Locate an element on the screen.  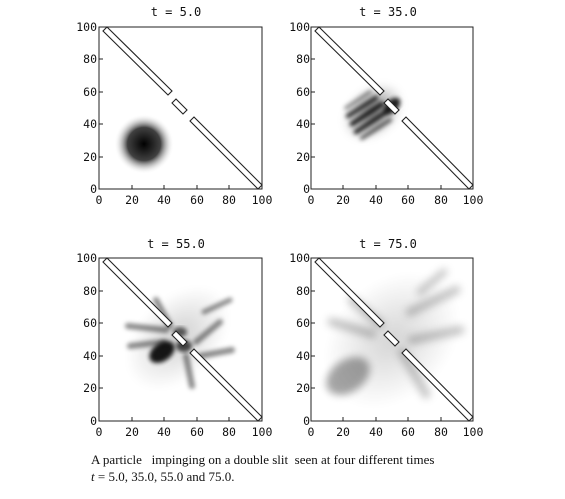
panel-t75: t = 75.0 0 20 40 is located at coordinates (386, 338).